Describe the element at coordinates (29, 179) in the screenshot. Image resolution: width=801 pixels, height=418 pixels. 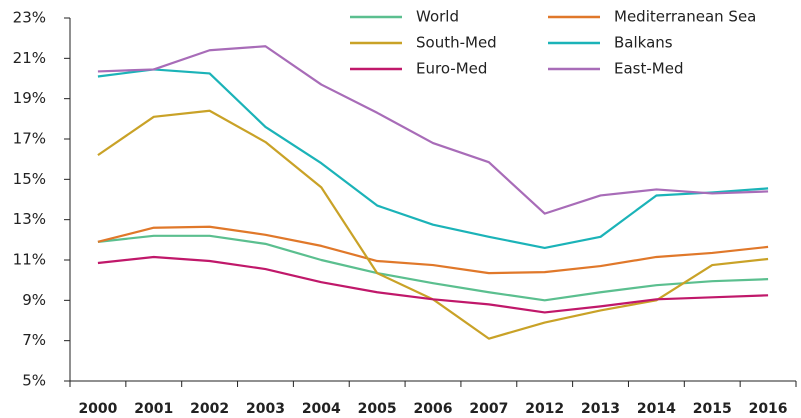
I see `y-tick-label: 15%` at that location.